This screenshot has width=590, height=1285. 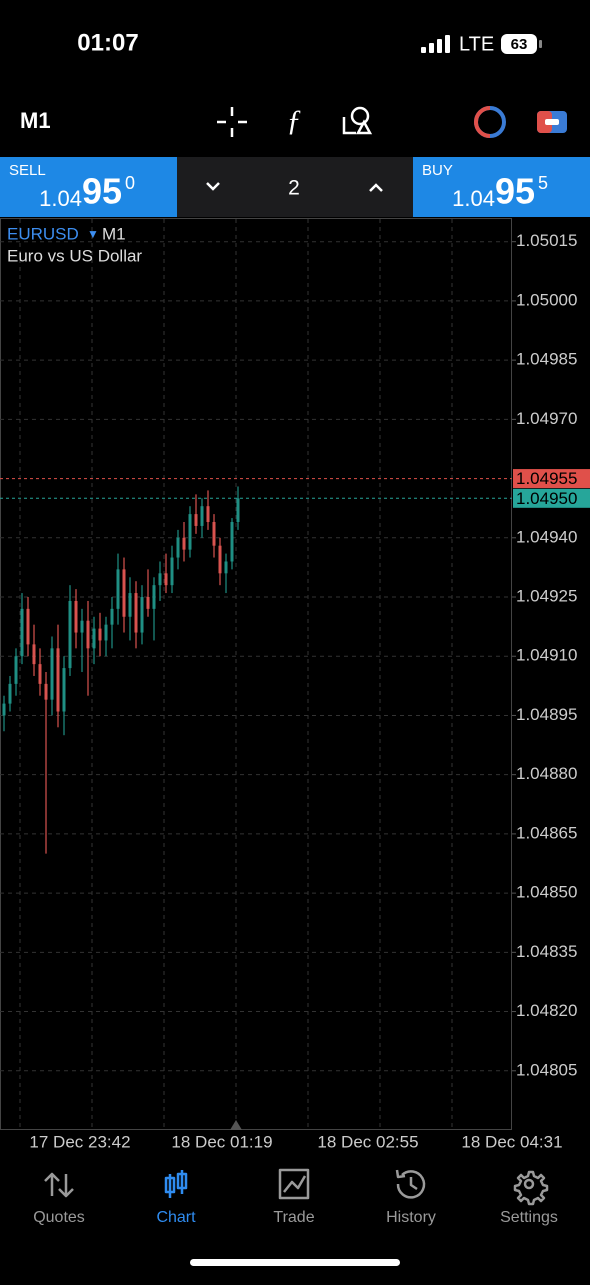 What do you see at coordinates (546, 536) in the screenshot?
I see `y-tick-label: 1.04940` at bounding box center [546, 536].